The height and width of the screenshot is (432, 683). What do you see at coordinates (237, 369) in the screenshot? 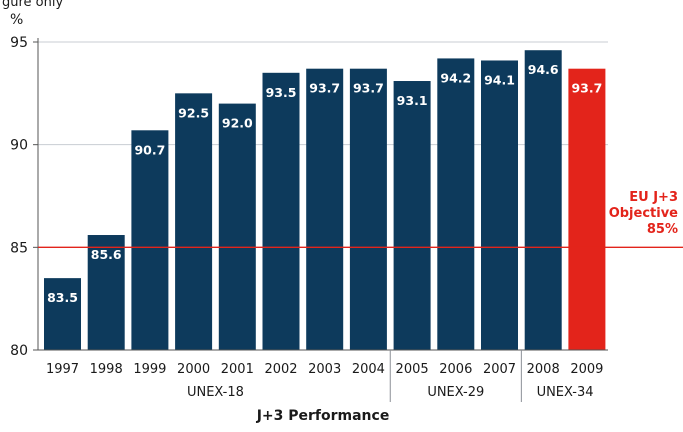
I see `x-tick-label-2001: 2001` at bounding box center [237, 369].